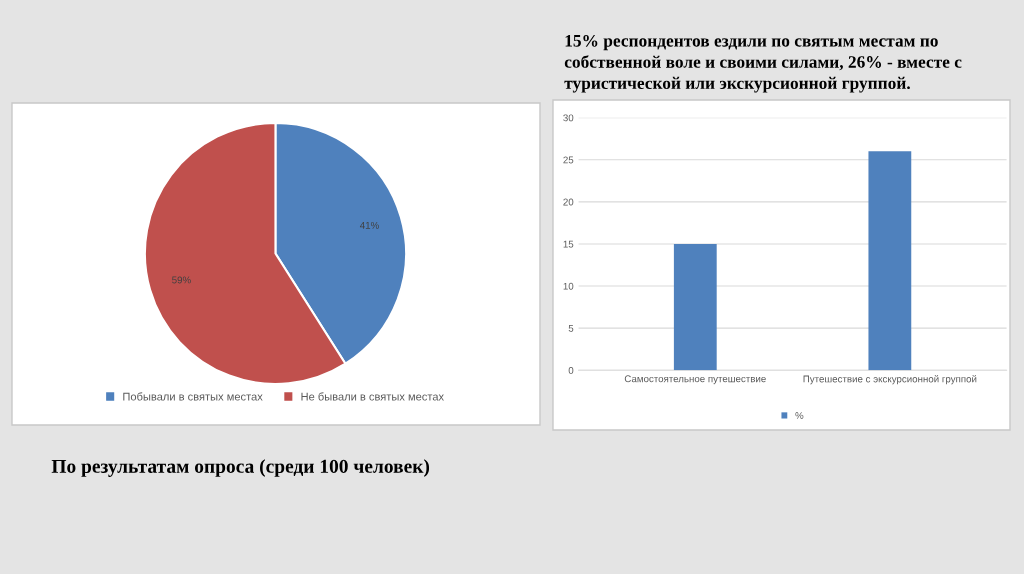 The width and height of the screenshot is (1024, 574). Describe the element at coordinates (568, 118) in the screenshot. I see `y-tick-label: 30` at that location.